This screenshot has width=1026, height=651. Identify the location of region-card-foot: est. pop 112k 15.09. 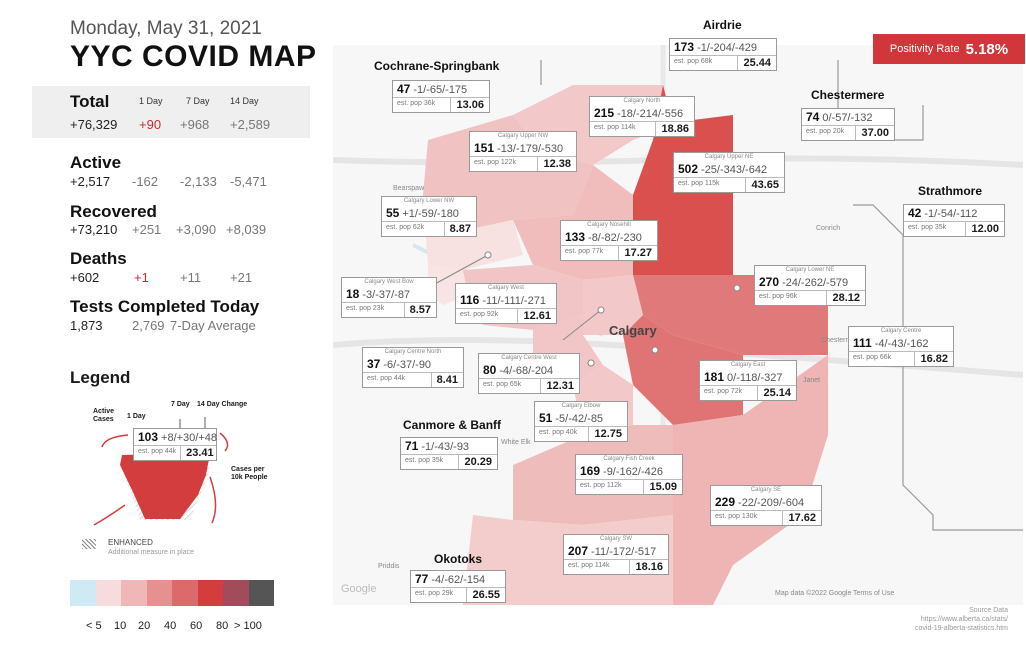
(629, 486).